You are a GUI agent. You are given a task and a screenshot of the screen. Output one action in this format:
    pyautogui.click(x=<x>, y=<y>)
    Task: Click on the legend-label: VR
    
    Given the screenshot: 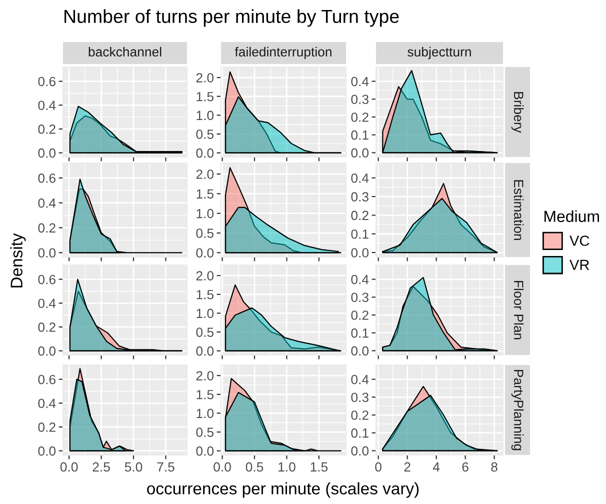 What is the action you would take?
    pyautogui.click(x=580, y=265)
    